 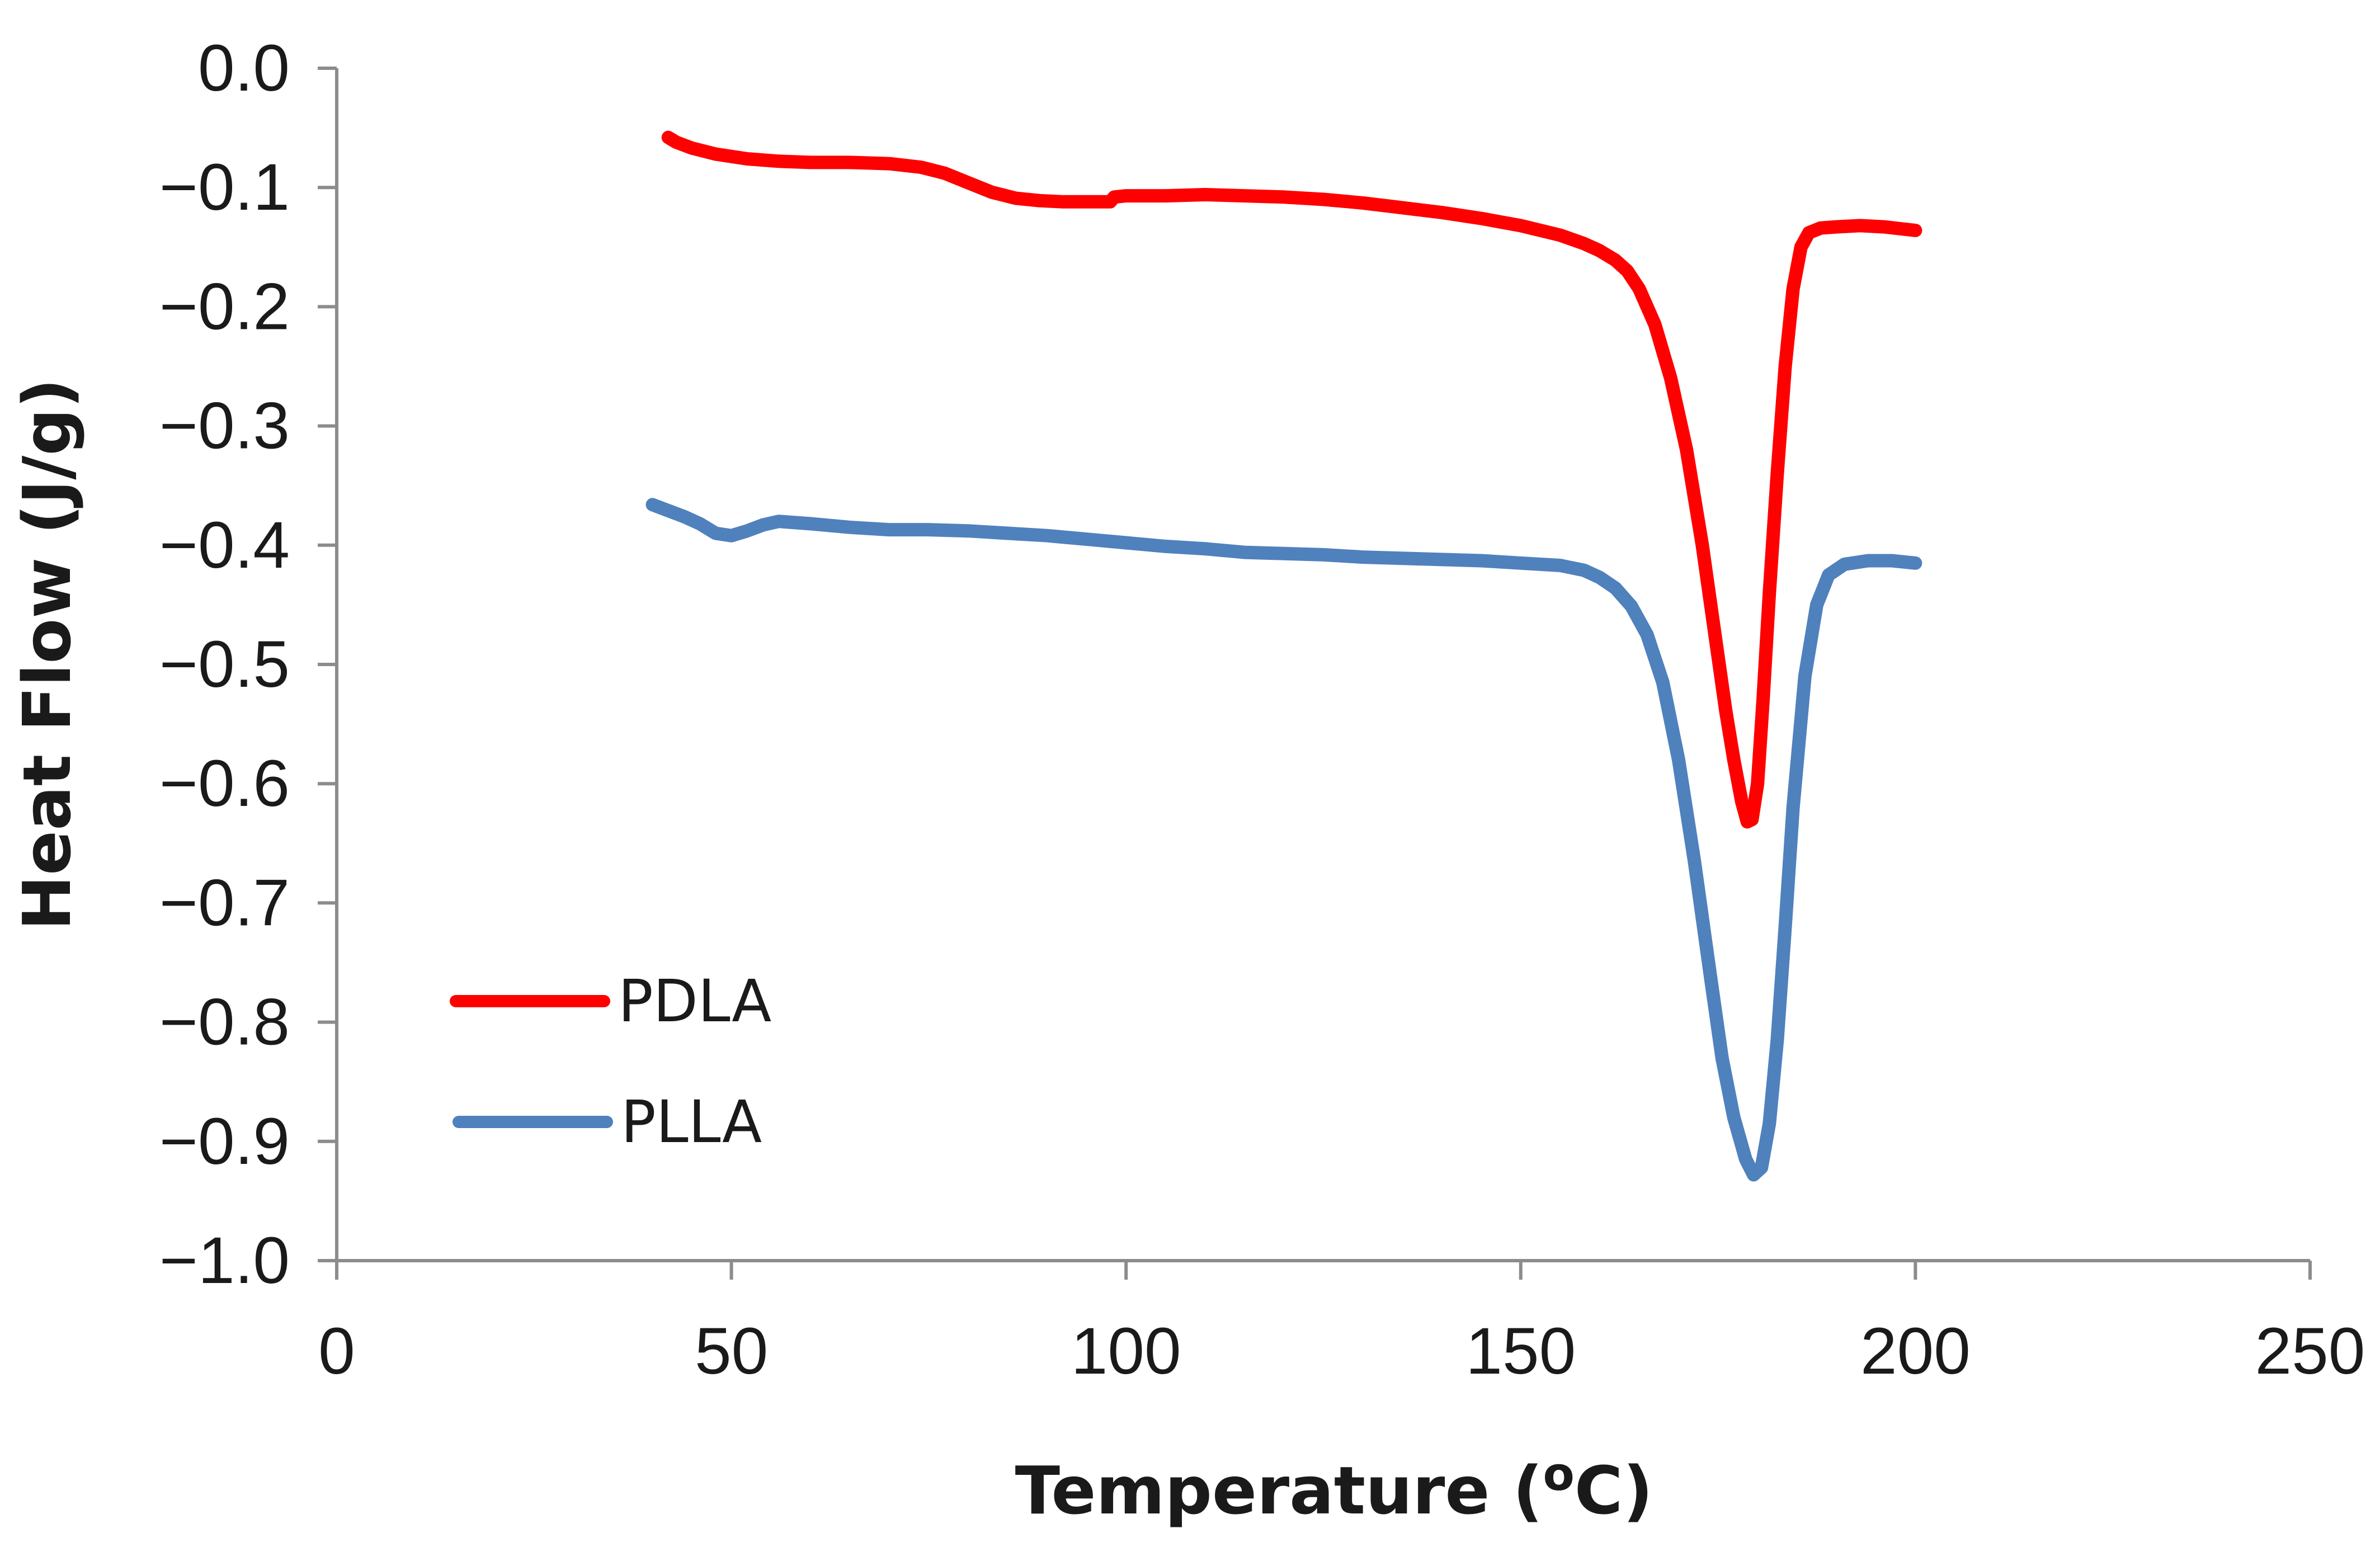 I want to click on y-tick-label: 0.0, so click(x=244, y=68).